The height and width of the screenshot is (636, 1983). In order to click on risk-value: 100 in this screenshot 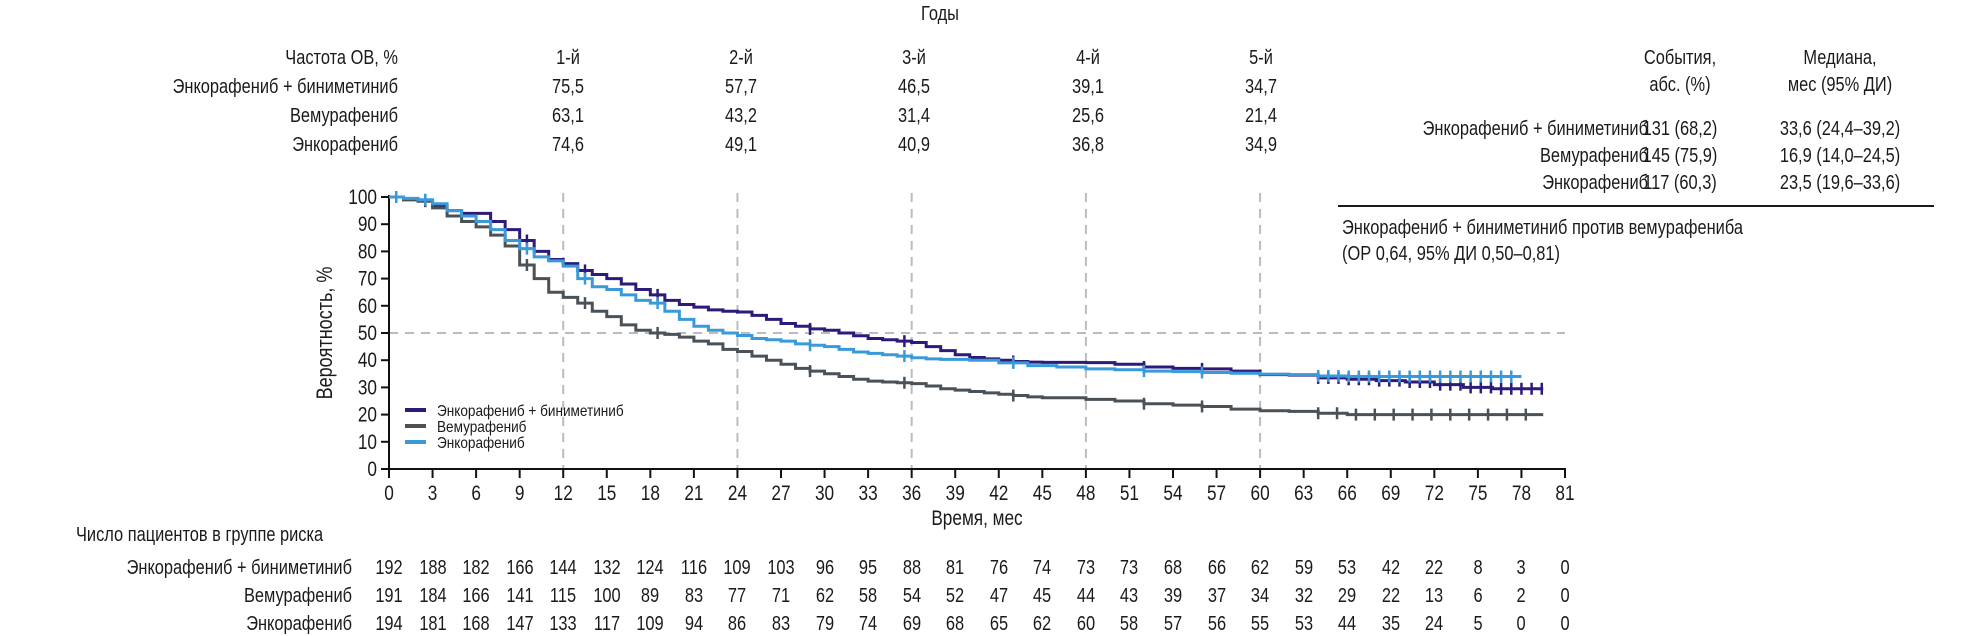, I will do `click(607, 596)`.